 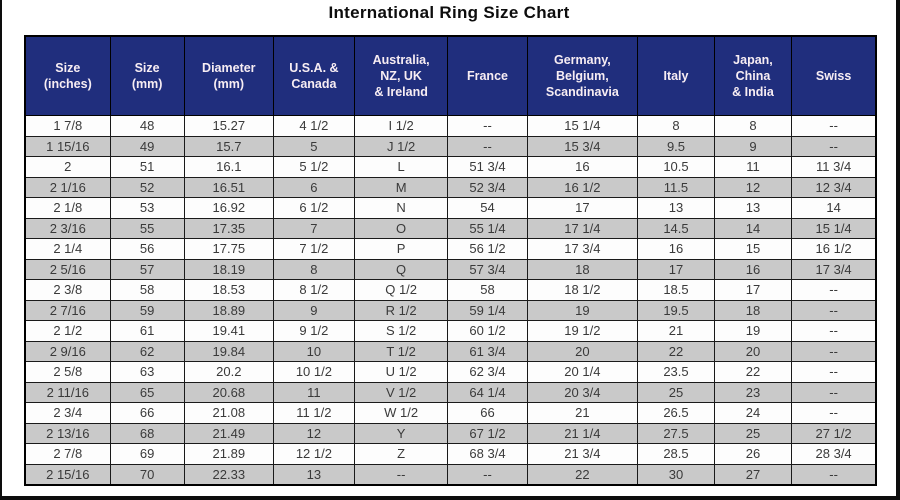 What do you see at coordinates (753, 392) in the screenshot?
I see `table-cell: 23` at bounding box center [753, 392].